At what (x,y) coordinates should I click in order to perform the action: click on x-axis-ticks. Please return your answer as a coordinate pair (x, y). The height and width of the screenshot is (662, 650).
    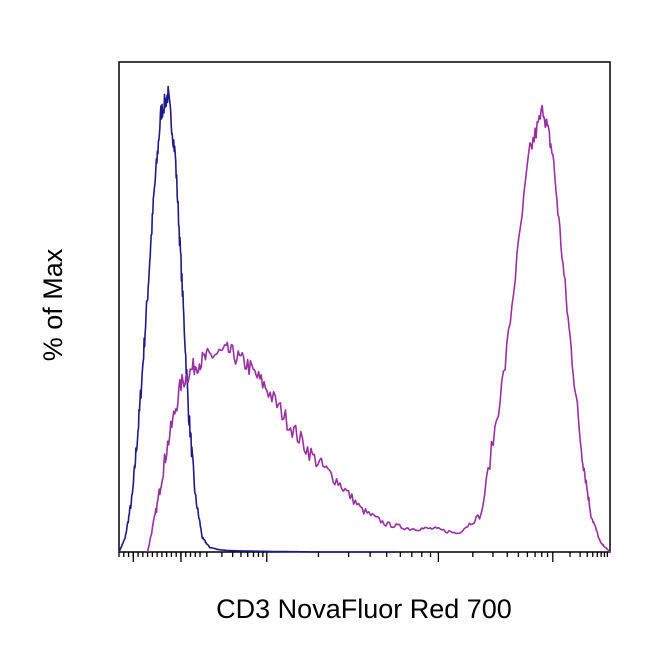
    Looking at the image, I should click on (363, 557).